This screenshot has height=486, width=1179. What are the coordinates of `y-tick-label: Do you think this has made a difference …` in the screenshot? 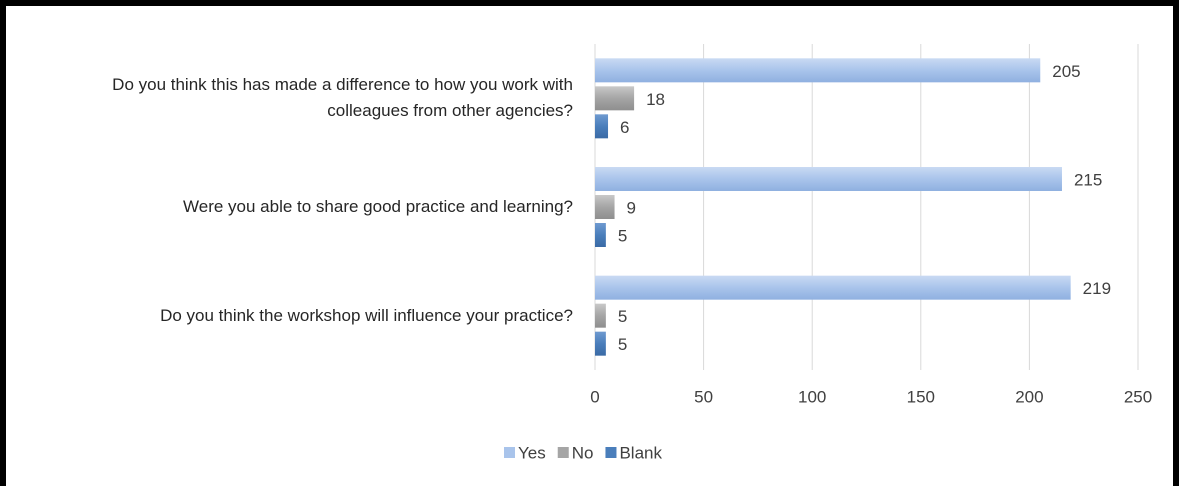 It's located at (342, 98).